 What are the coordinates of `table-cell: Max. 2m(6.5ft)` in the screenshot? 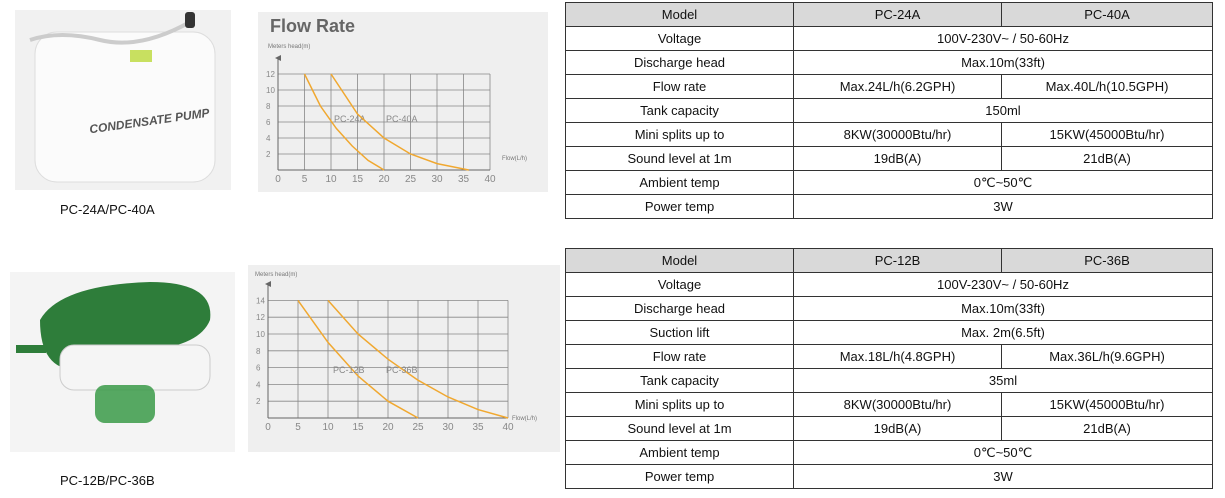 It's located at (1003, 332).